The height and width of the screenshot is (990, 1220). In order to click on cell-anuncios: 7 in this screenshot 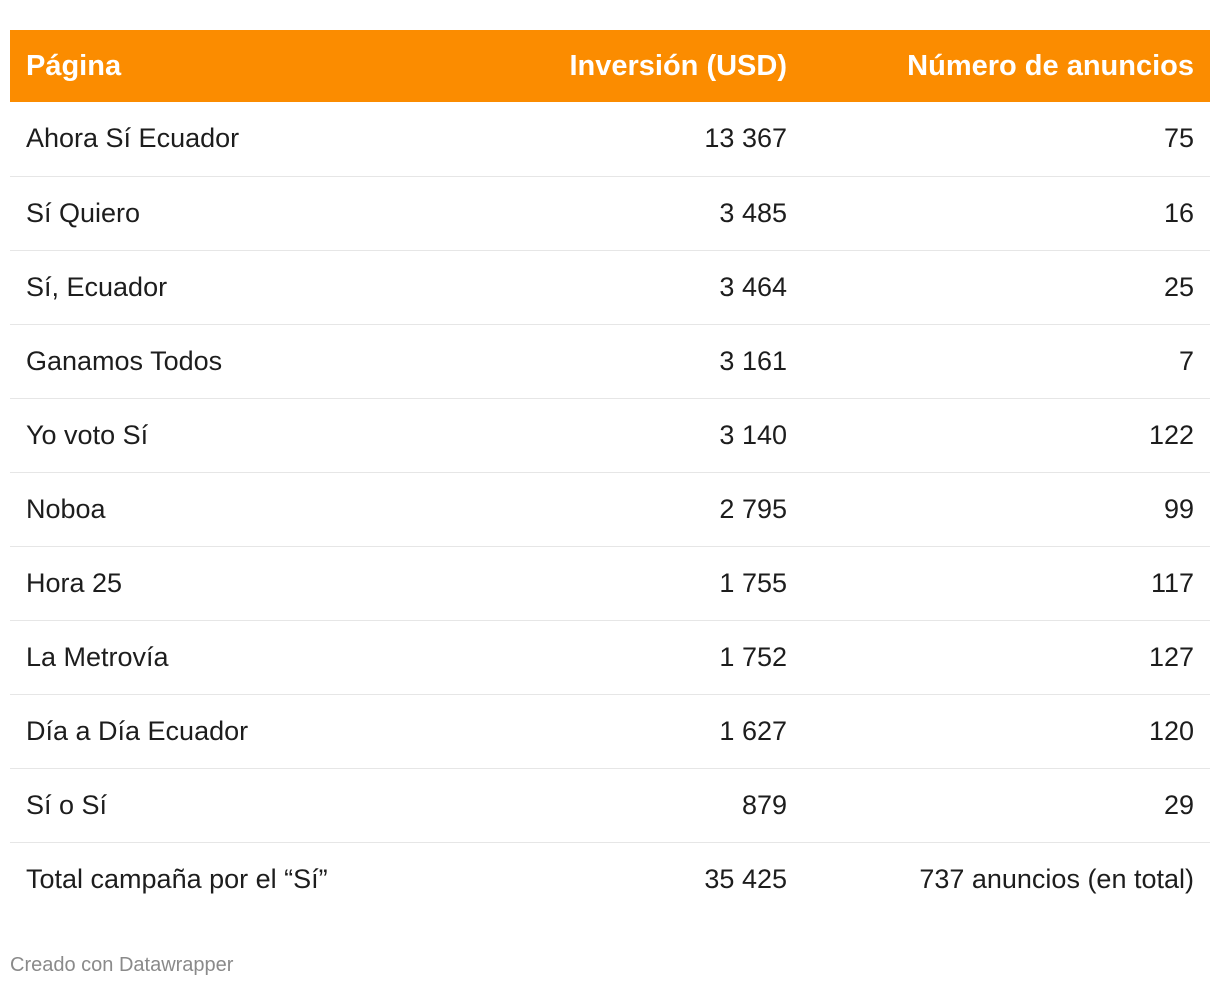, I will do `click(1186, 360)`.